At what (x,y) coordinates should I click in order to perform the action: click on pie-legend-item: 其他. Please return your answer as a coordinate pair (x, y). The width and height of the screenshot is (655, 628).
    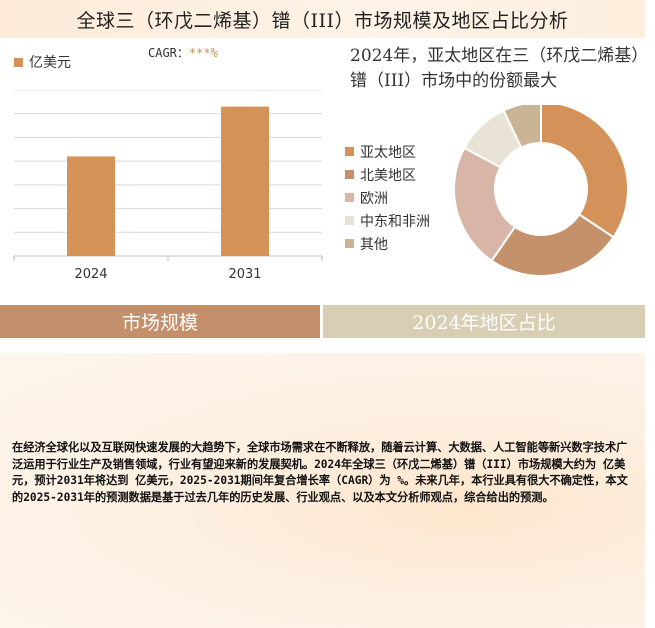
    Looking at the image, I should click on (387, 243).